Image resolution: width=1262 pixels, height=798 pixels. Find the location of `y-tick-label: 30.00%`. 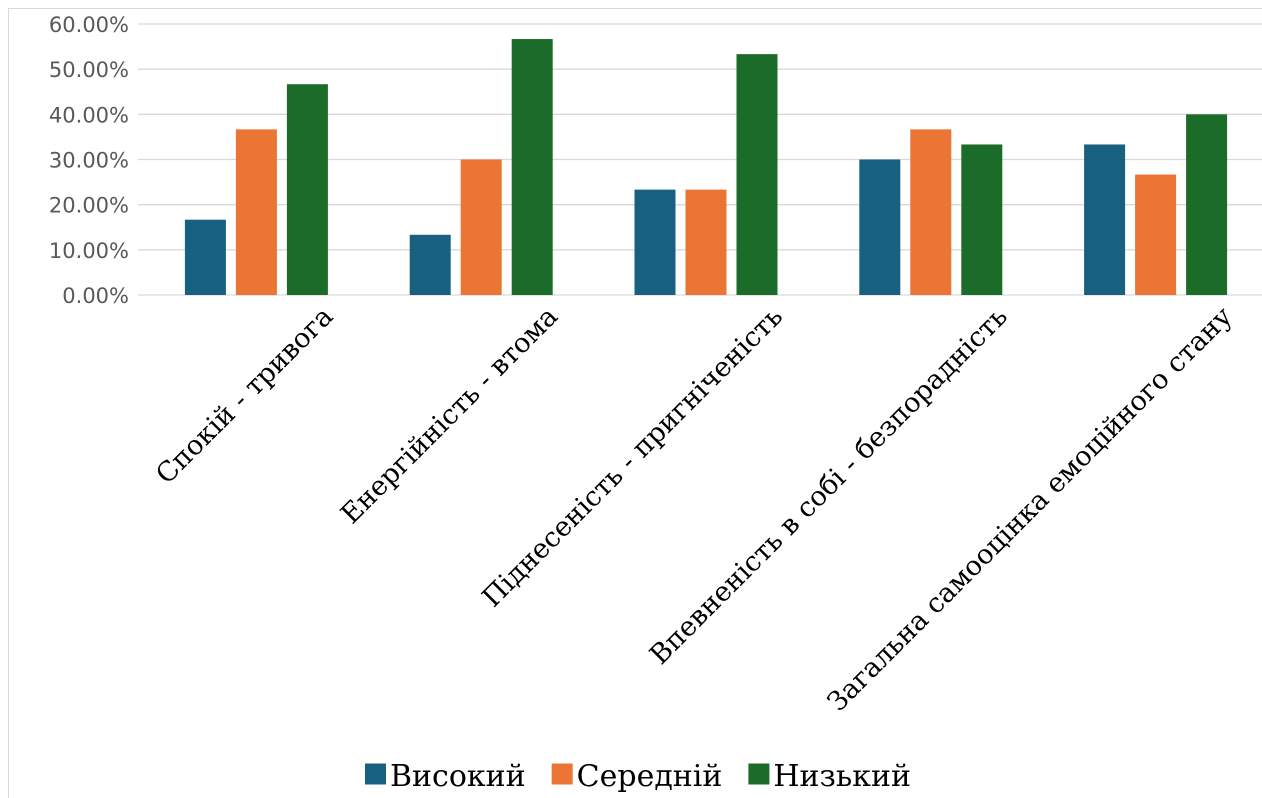

y-tick-label: 30.00% is located at coordinates (89, 161).